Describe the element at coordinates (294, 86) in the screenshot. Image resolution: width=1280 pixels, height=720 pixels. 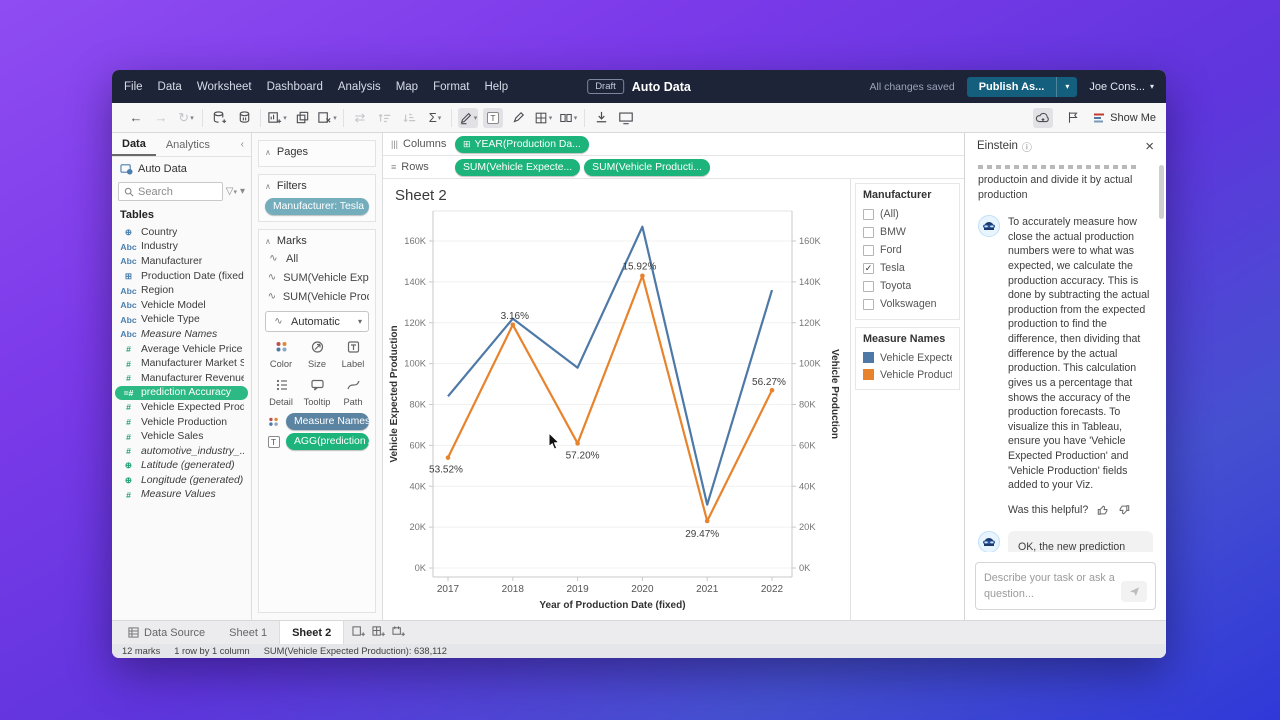
I see `menu-dashboard: Dashboard` at that location.